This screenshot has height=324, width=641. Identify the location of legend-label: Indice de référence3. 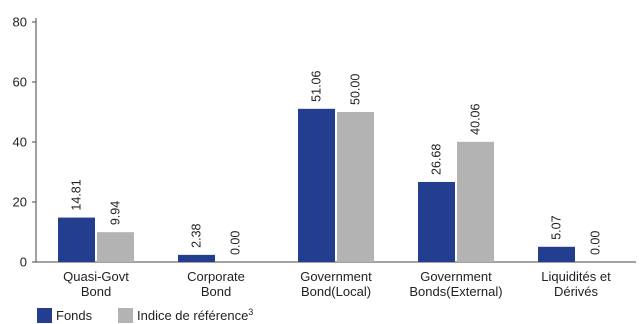
(195, 315).